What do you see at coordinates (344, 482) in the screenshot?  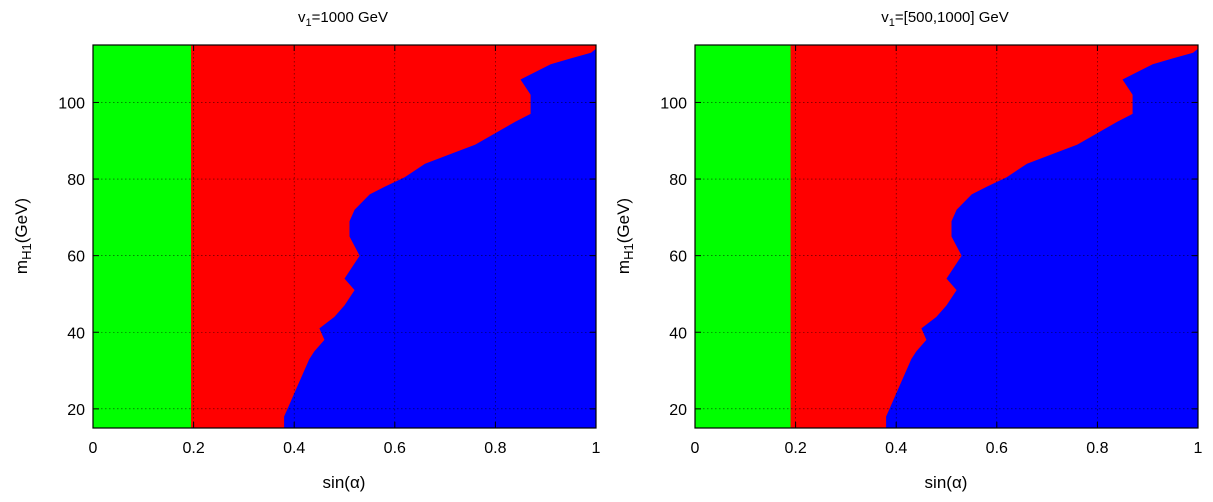 I see `x-axis-label-1: sin(α)` at bounding box center [344, 482].